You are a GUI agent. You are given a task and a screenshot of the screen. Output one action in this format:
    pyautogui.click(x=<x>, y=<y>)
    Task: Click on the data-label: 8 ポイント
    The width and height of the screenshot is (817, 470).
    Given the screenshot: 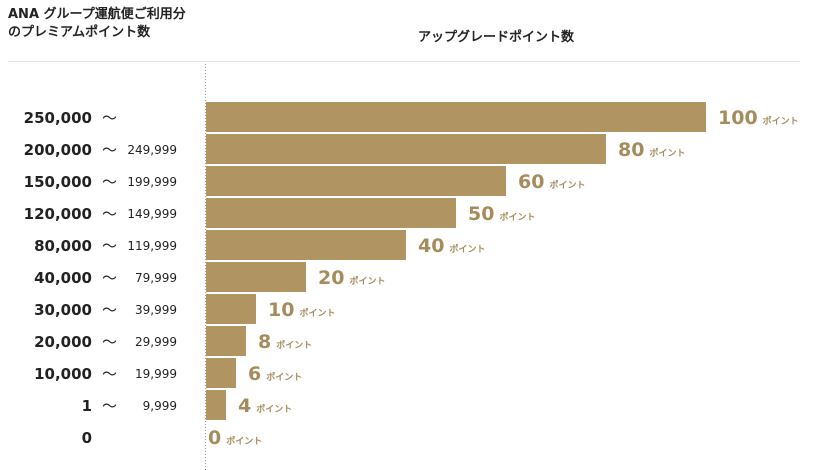 What is the action you would take?
    pyautogui.click(x=285, y=342)
    